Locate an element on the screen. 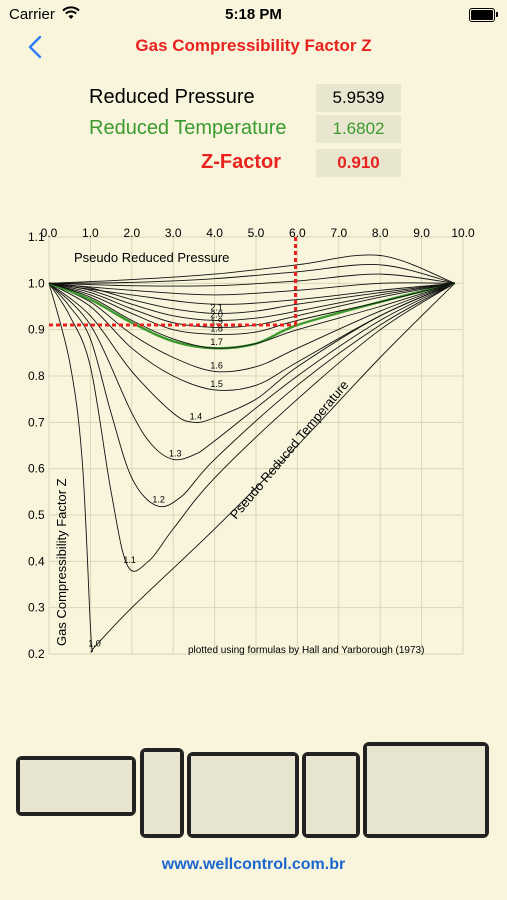 Image resolution: width=507 pixels, height=900 pixels. screenshot-thumbnails is located at coordinates (253, 792).